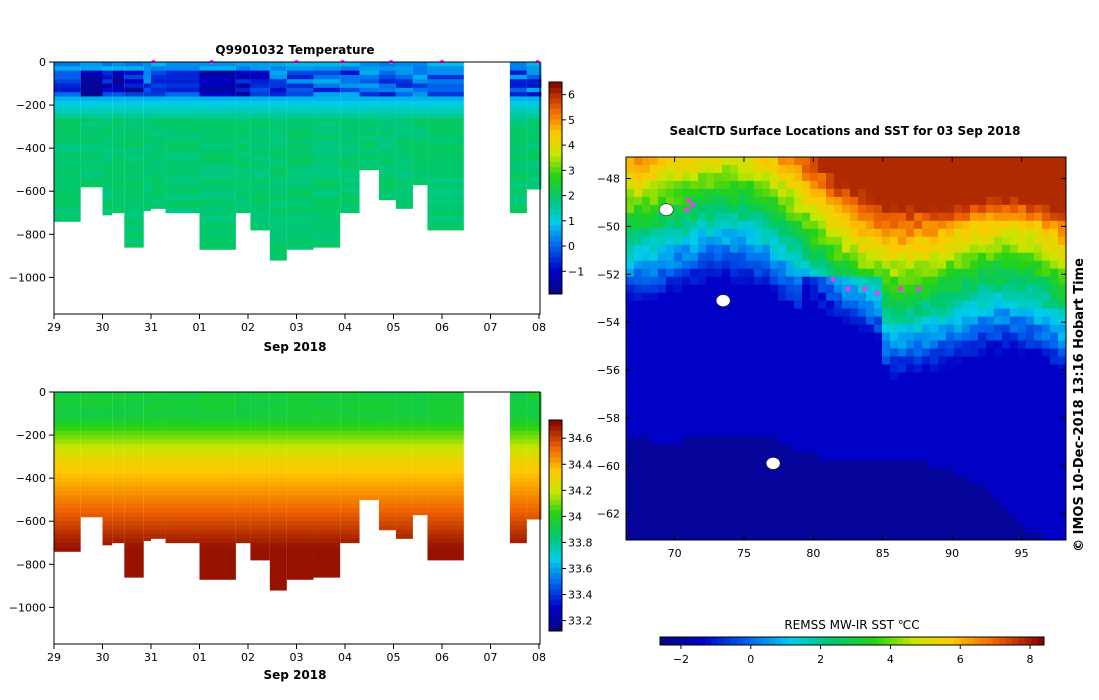 This screenshot has width=1099, height=700. Describe the element at coordinates (42, 392) in the screenshot. I see `y-tick-label: 0` at that location.